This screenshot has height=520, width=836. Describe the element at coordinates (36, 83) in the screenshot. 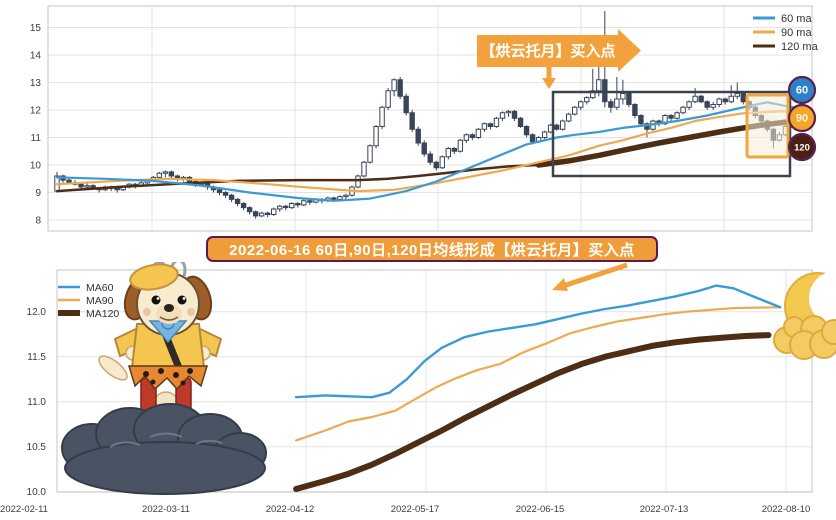

I see `y-axis-label: 13` at that location.